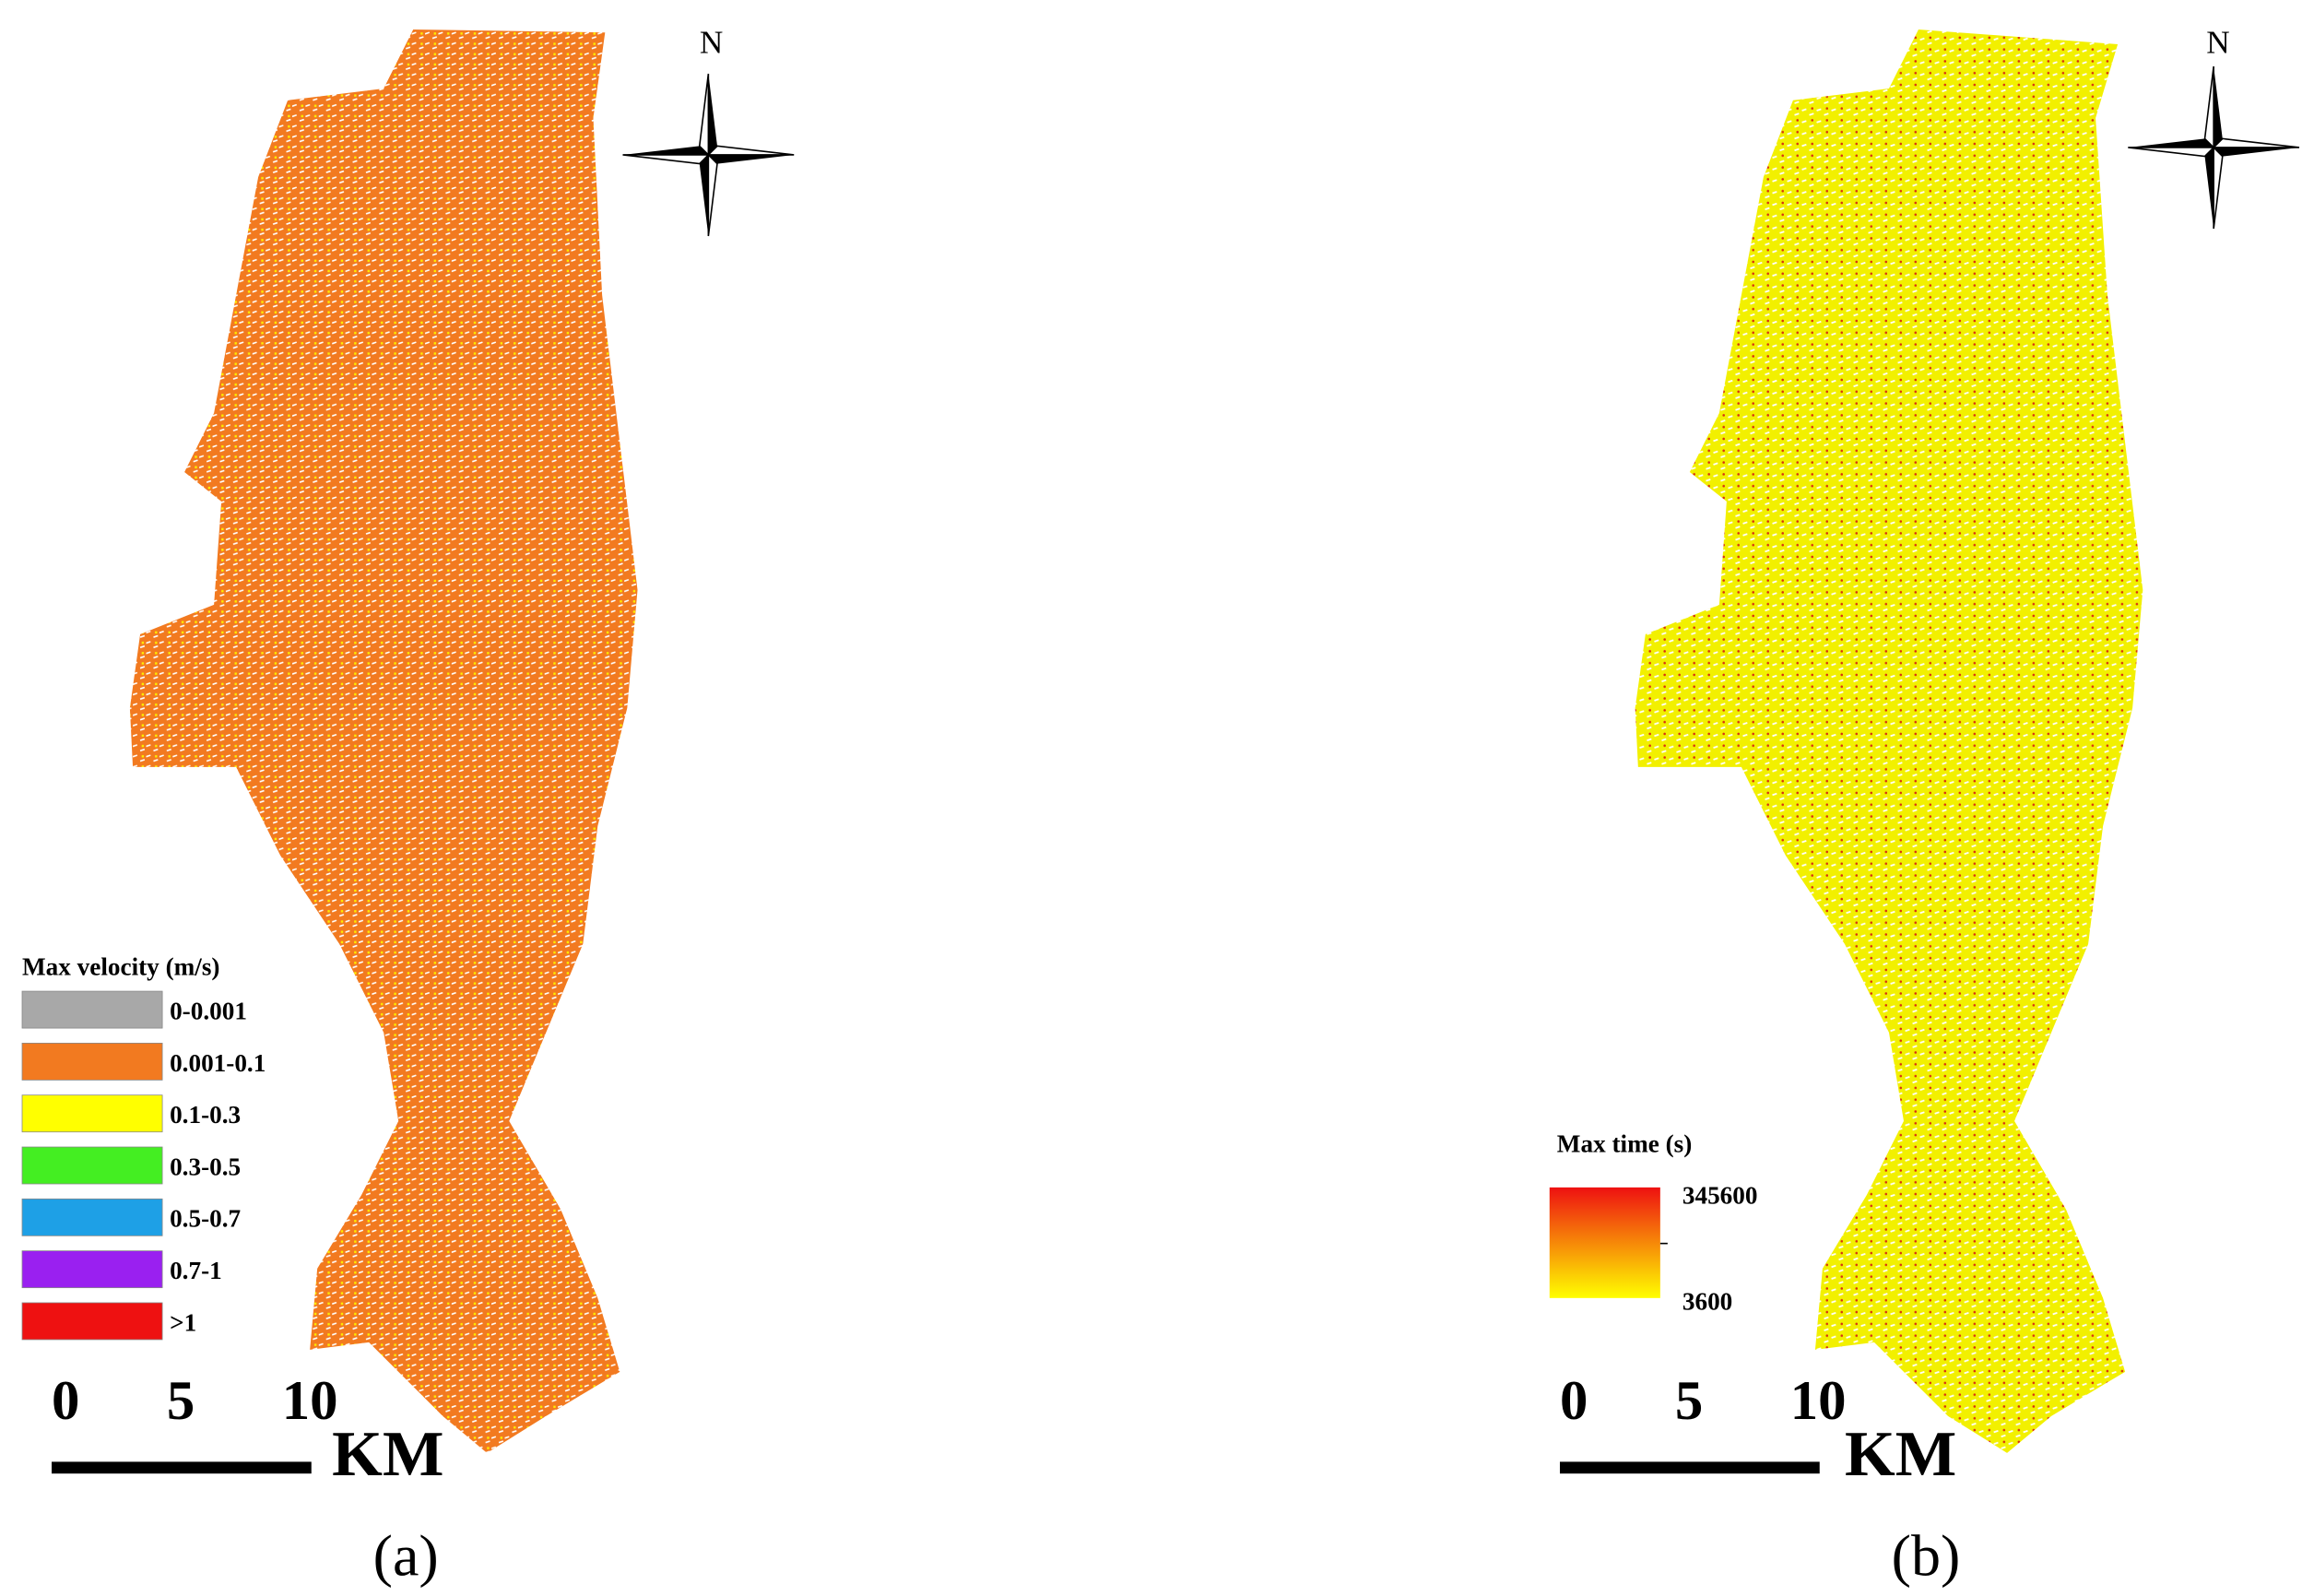  Describe the element at coordinates (708, 155) in the screenshot. I see `compass-a` at that location.